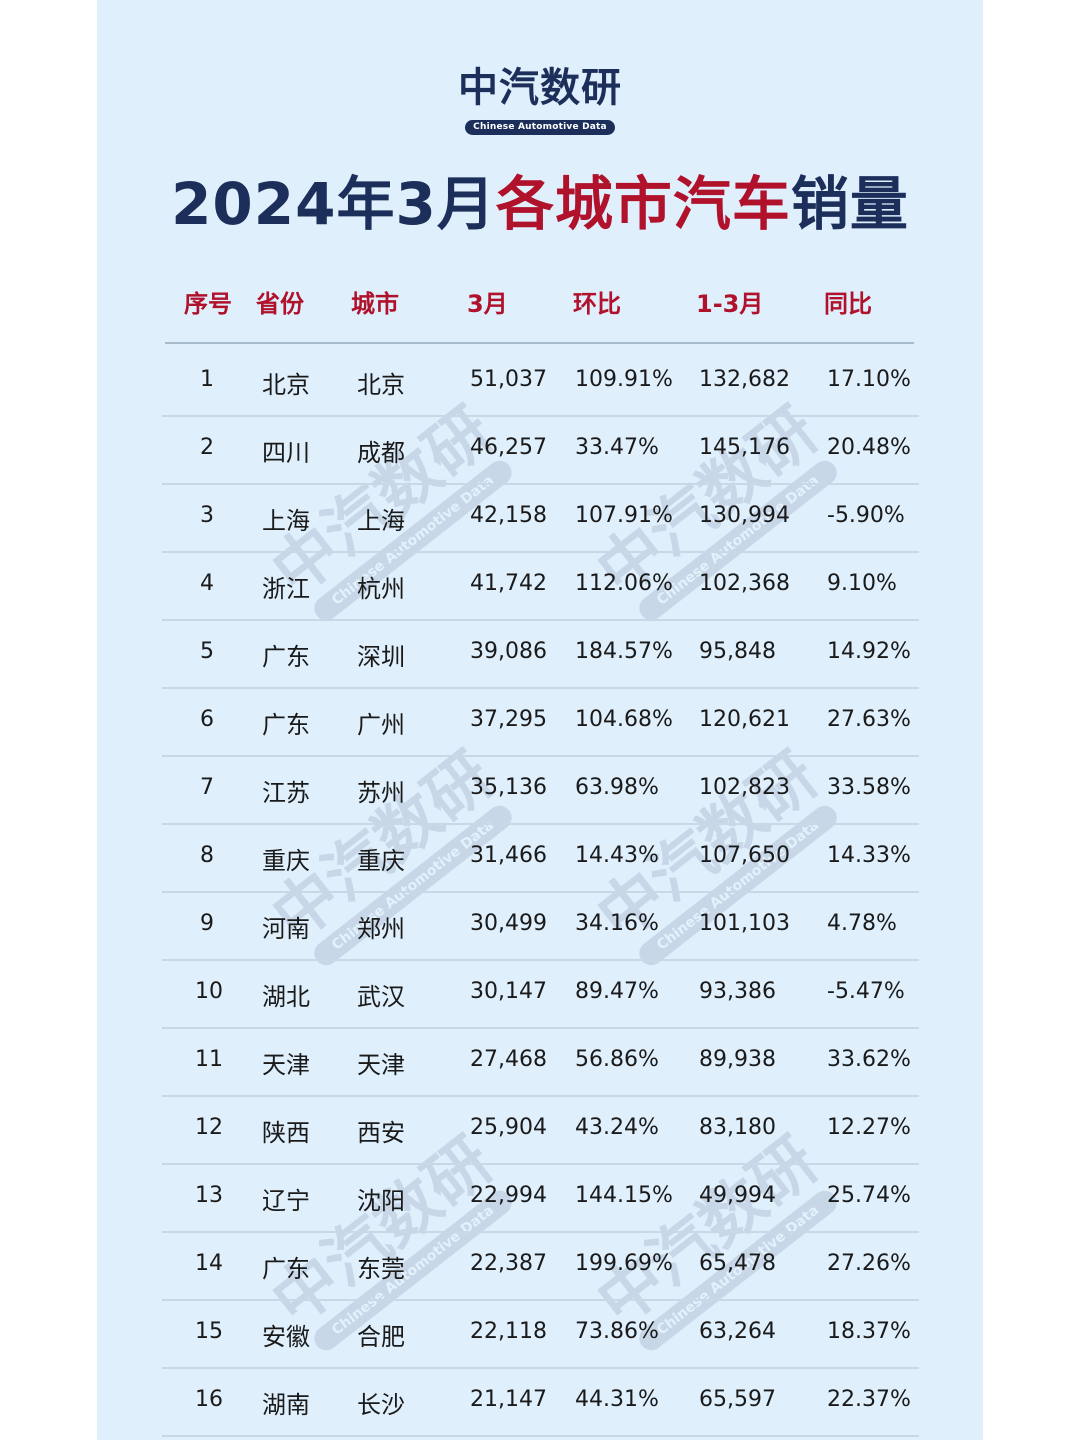  I want to click on brand-name-en: Chinese Automotive Data, so click(540, 127).